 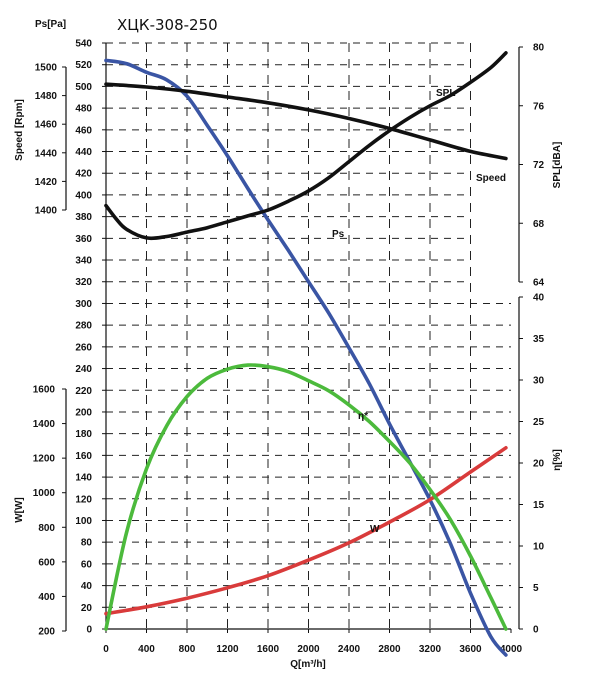 I want to click on ps-tick-label: 220, so click(x=83, y=391).